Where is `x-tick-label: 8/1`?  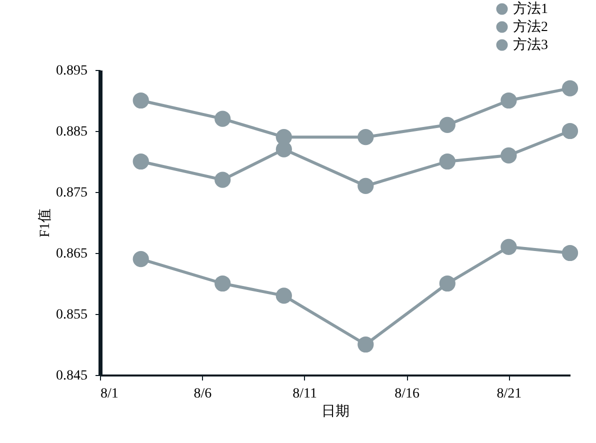 x-tick-label: 8/1 is located at coordinates (109, 394).